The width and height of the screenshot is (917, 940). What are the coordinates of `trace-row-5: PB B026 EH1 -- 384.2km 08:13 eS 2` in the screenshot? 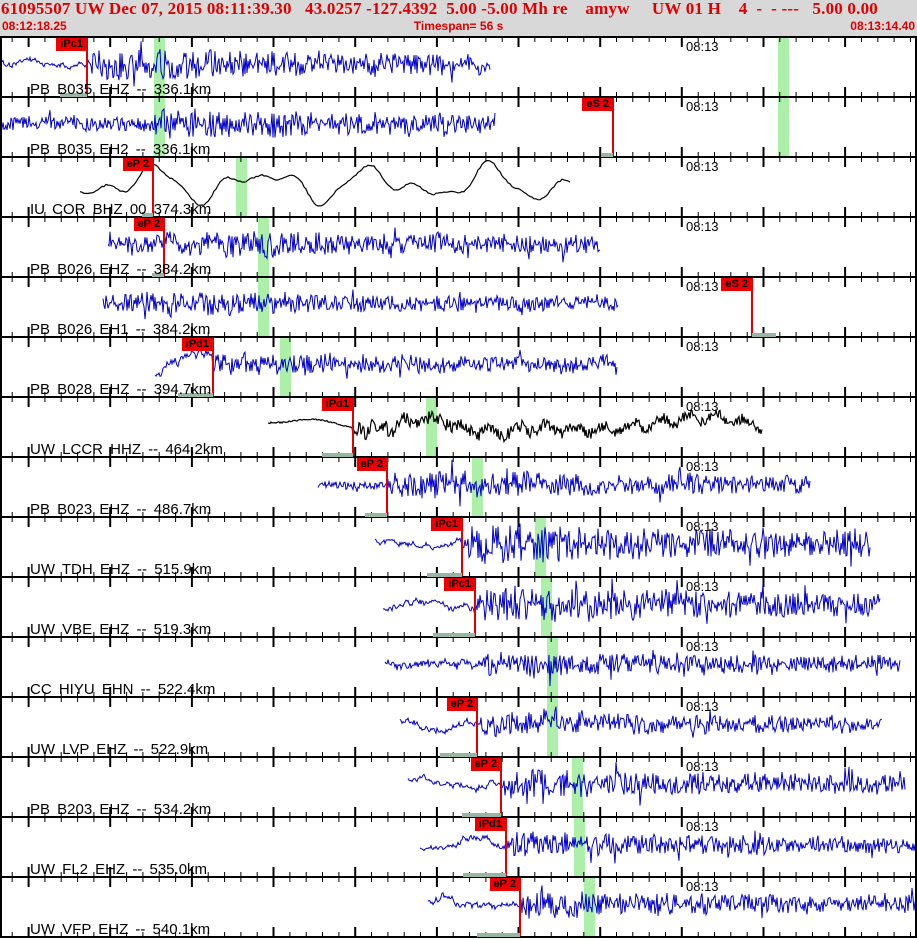 It's located at (458, 308).